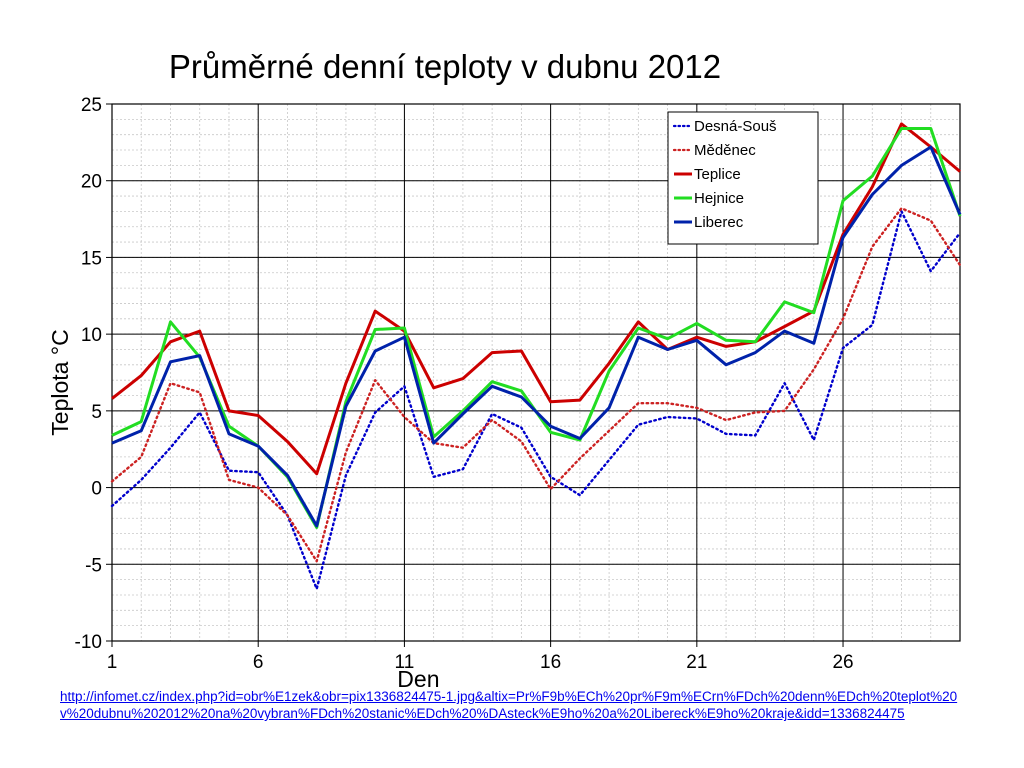 The height and width of the screenshot is (768, 1024). I want to click on x-axis-label: Den, so click(418, 678).